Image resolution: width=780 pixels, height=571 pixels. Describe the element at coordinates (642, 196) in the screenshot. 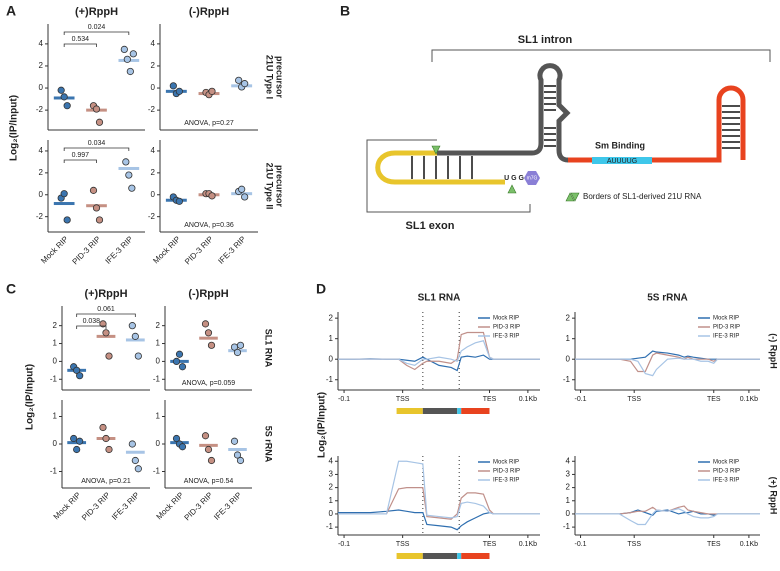

I see `border-legend: Borders of SL1-derived 21U RNA` at that location.